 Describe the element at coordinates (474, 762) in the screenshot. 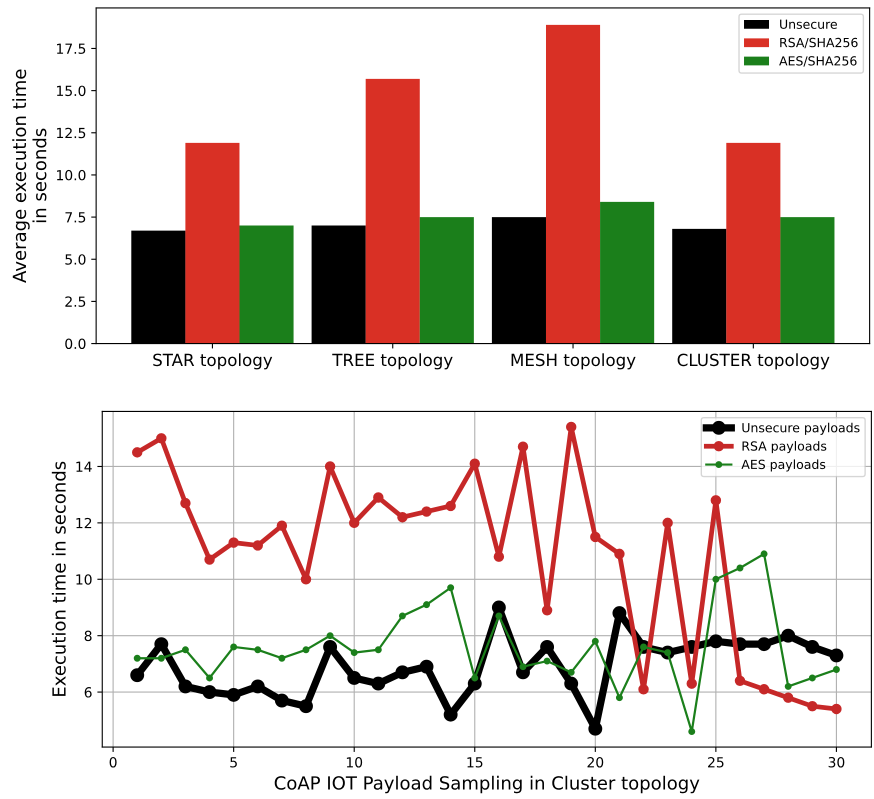

I see `x-tick-label: 15` at that location.